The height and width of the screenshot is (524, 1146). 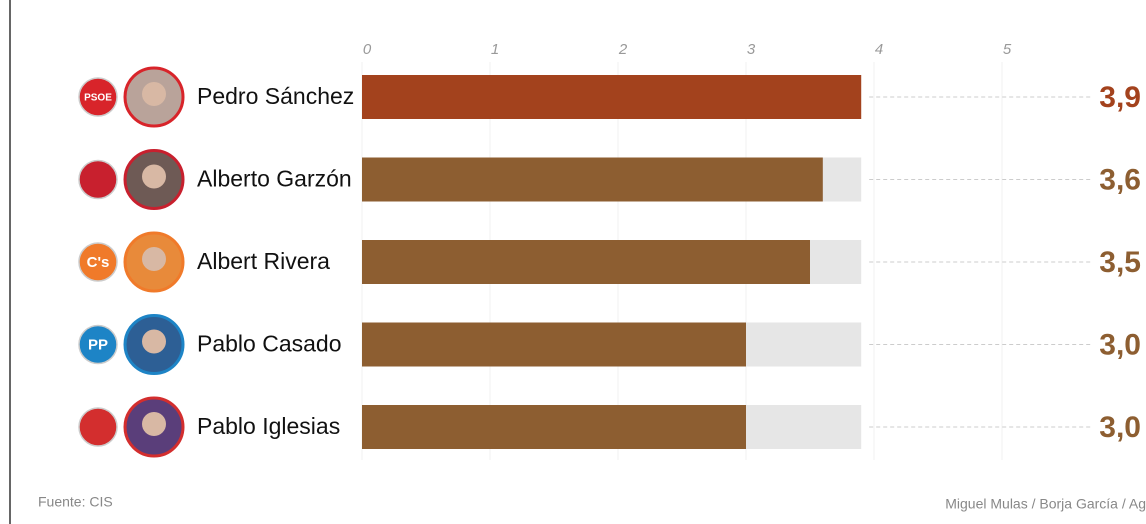 I want to click on value-label: 3,9, so click(x=1120, y=97).